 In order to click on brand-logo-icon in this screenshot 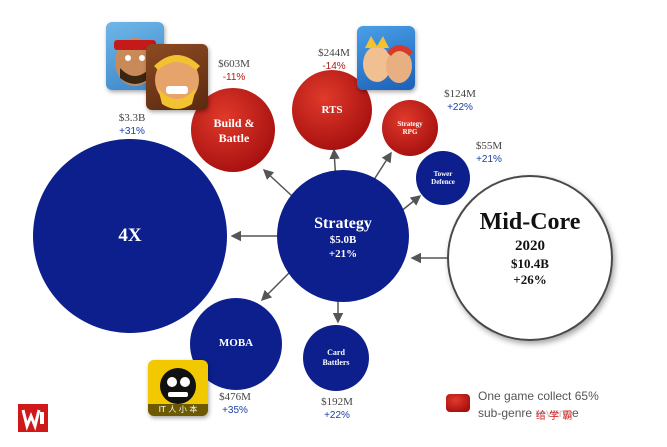, I will do `click(32, 420)`.